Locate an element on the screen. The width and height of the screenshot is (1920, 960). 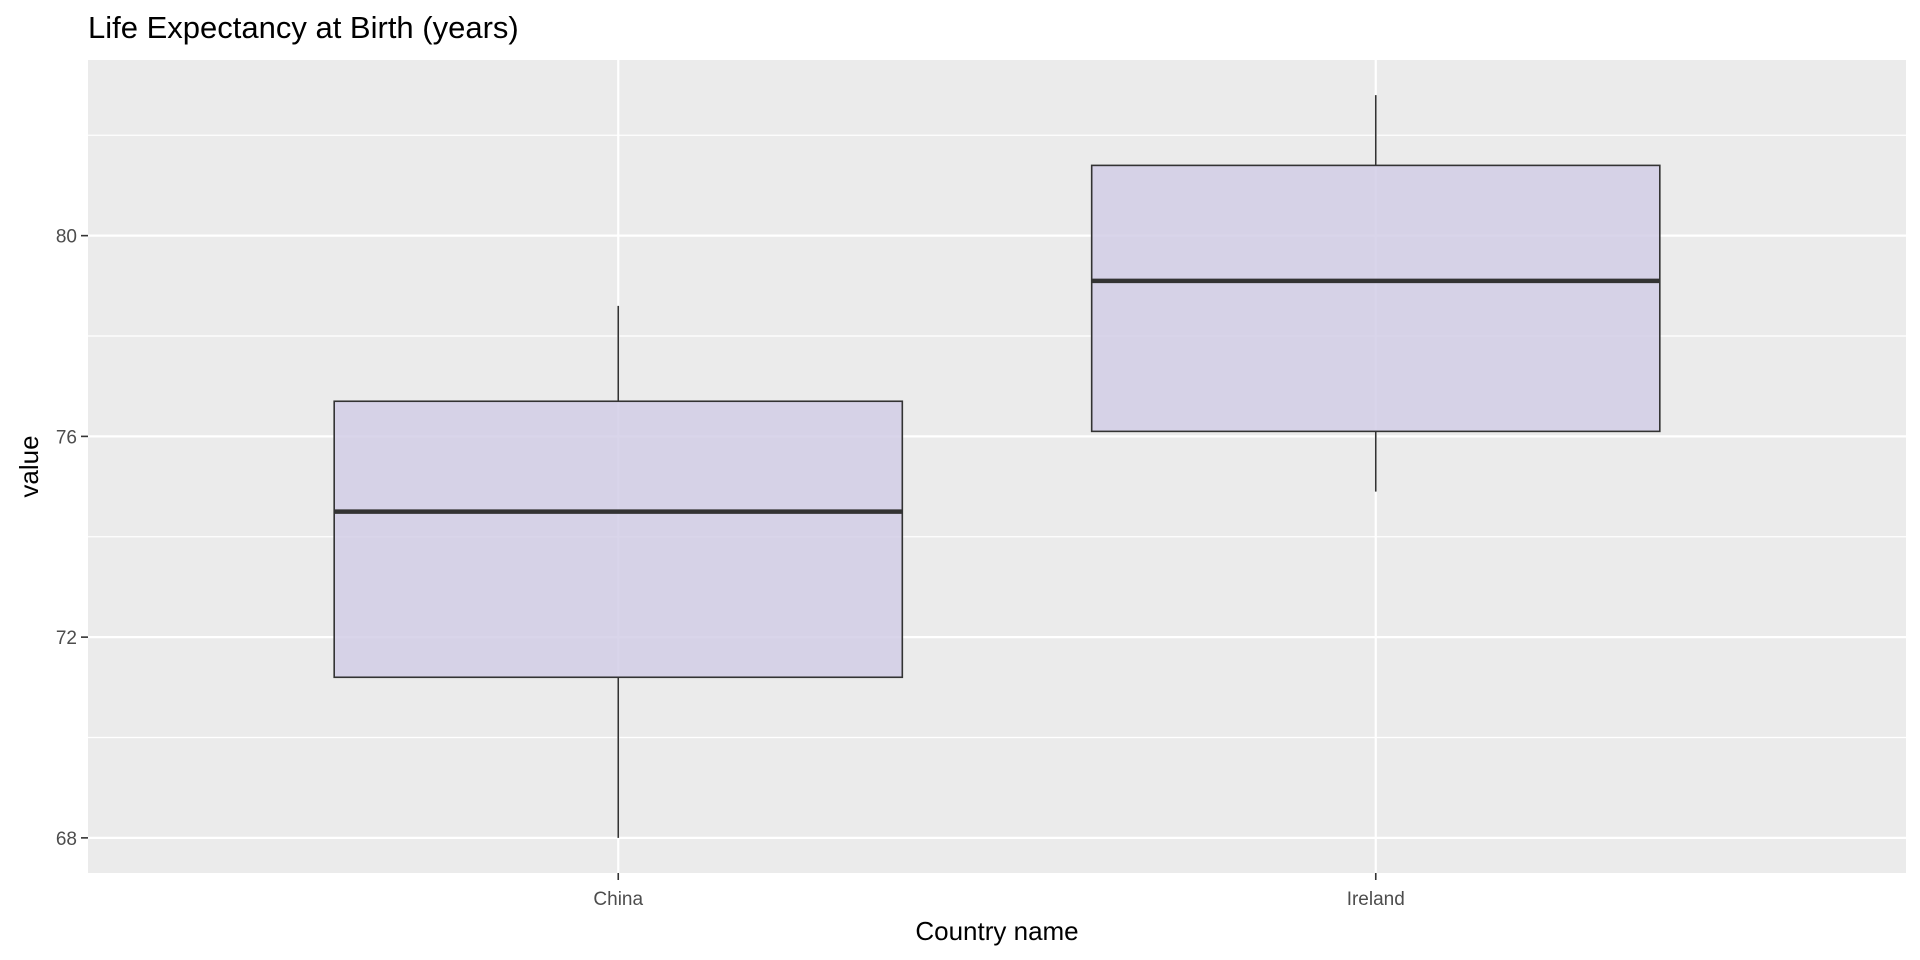
y-tick-label: 72 is located at coordinates (66, 638).